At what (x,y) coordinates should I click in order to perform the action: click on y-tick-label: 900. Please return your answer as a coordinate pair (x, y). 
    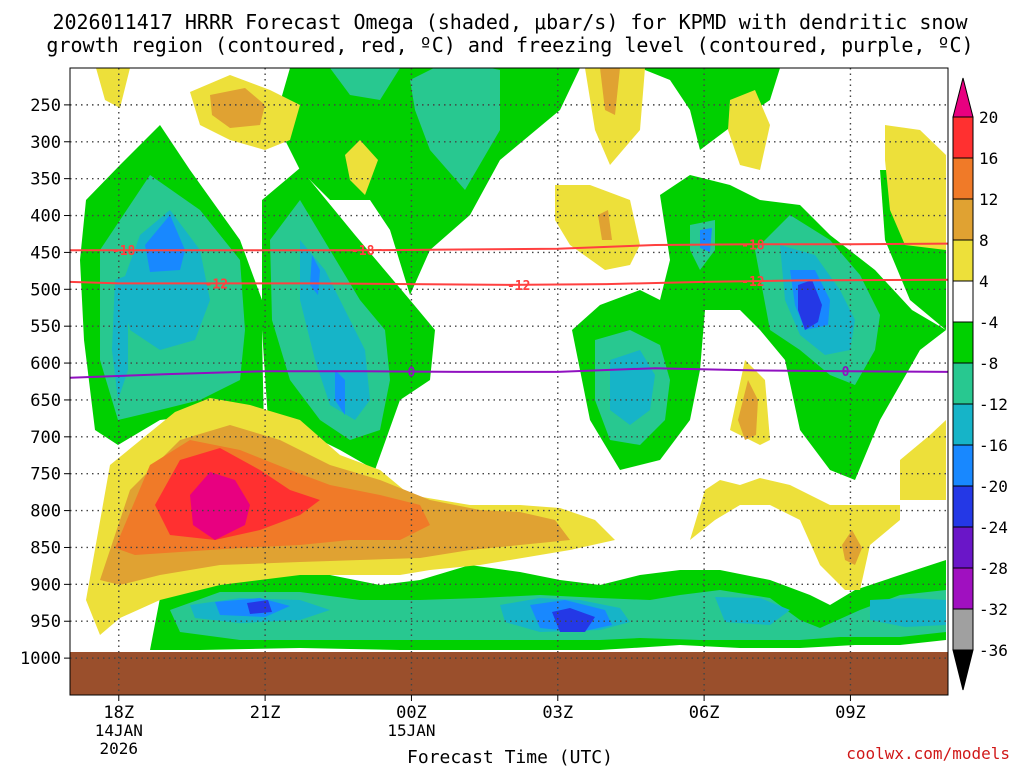
    Looking at the image, I should click on (45, 585).